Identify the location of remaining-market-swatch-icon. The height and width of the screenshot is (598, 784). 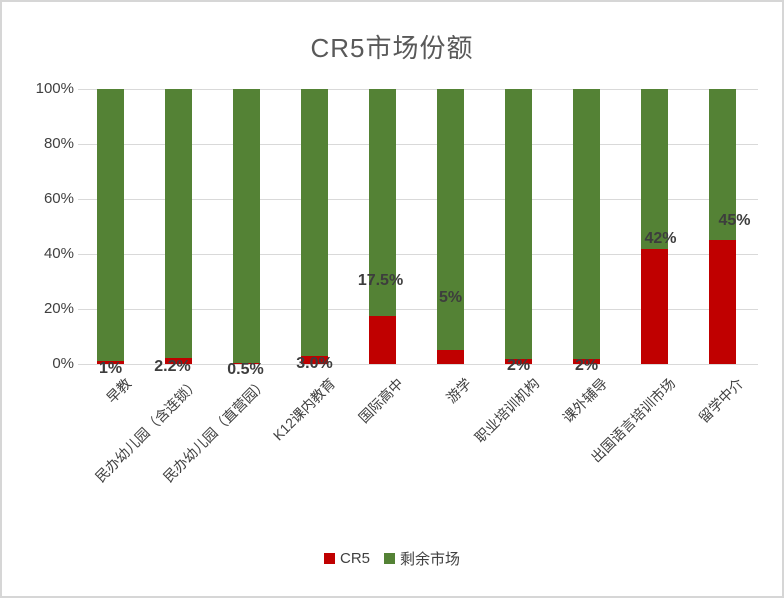
(389, 558).